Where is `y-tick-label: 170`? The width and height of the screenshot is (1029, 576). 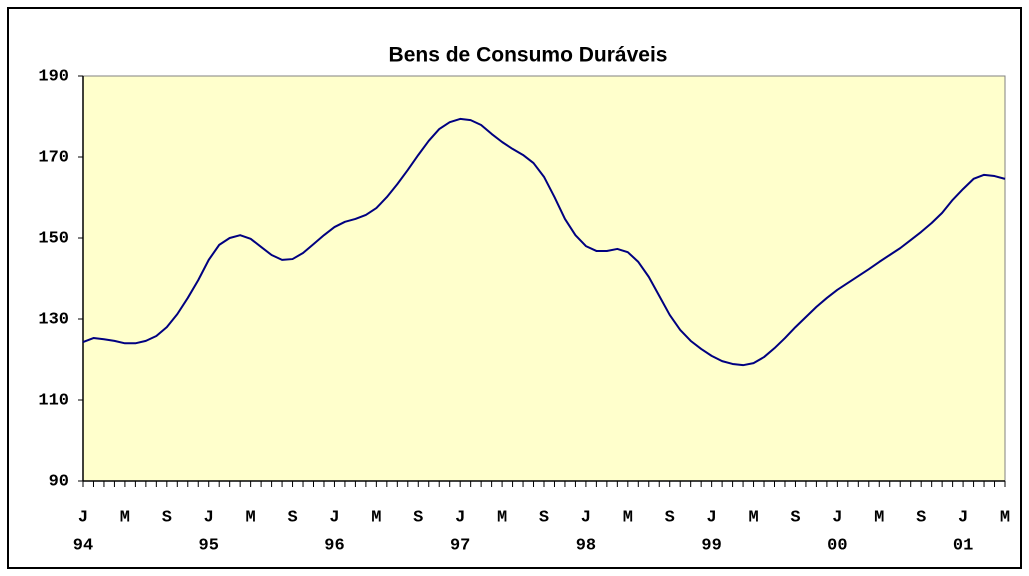 y-tick-label: 170 is located at coordinates (53, 157).